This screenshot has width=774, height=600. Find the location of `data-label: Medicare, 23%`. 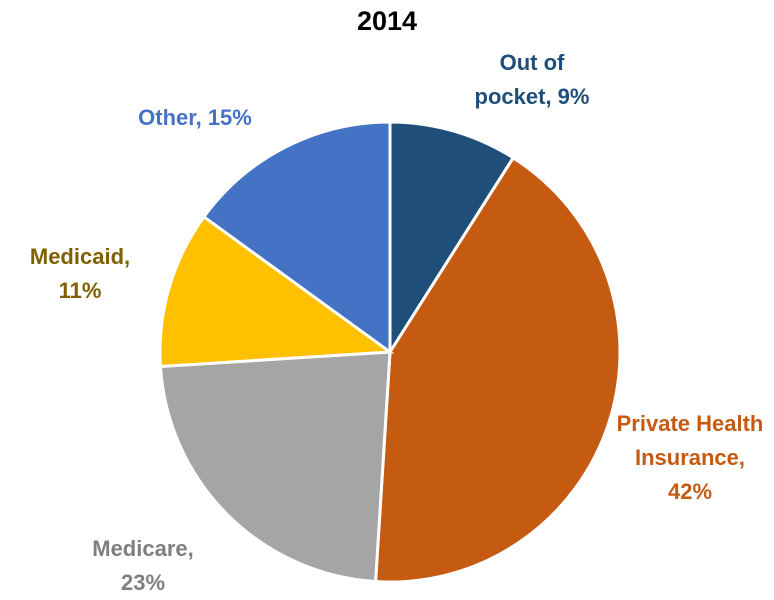

data-label: Medicare, 23% is located at coordinates (143, 565).